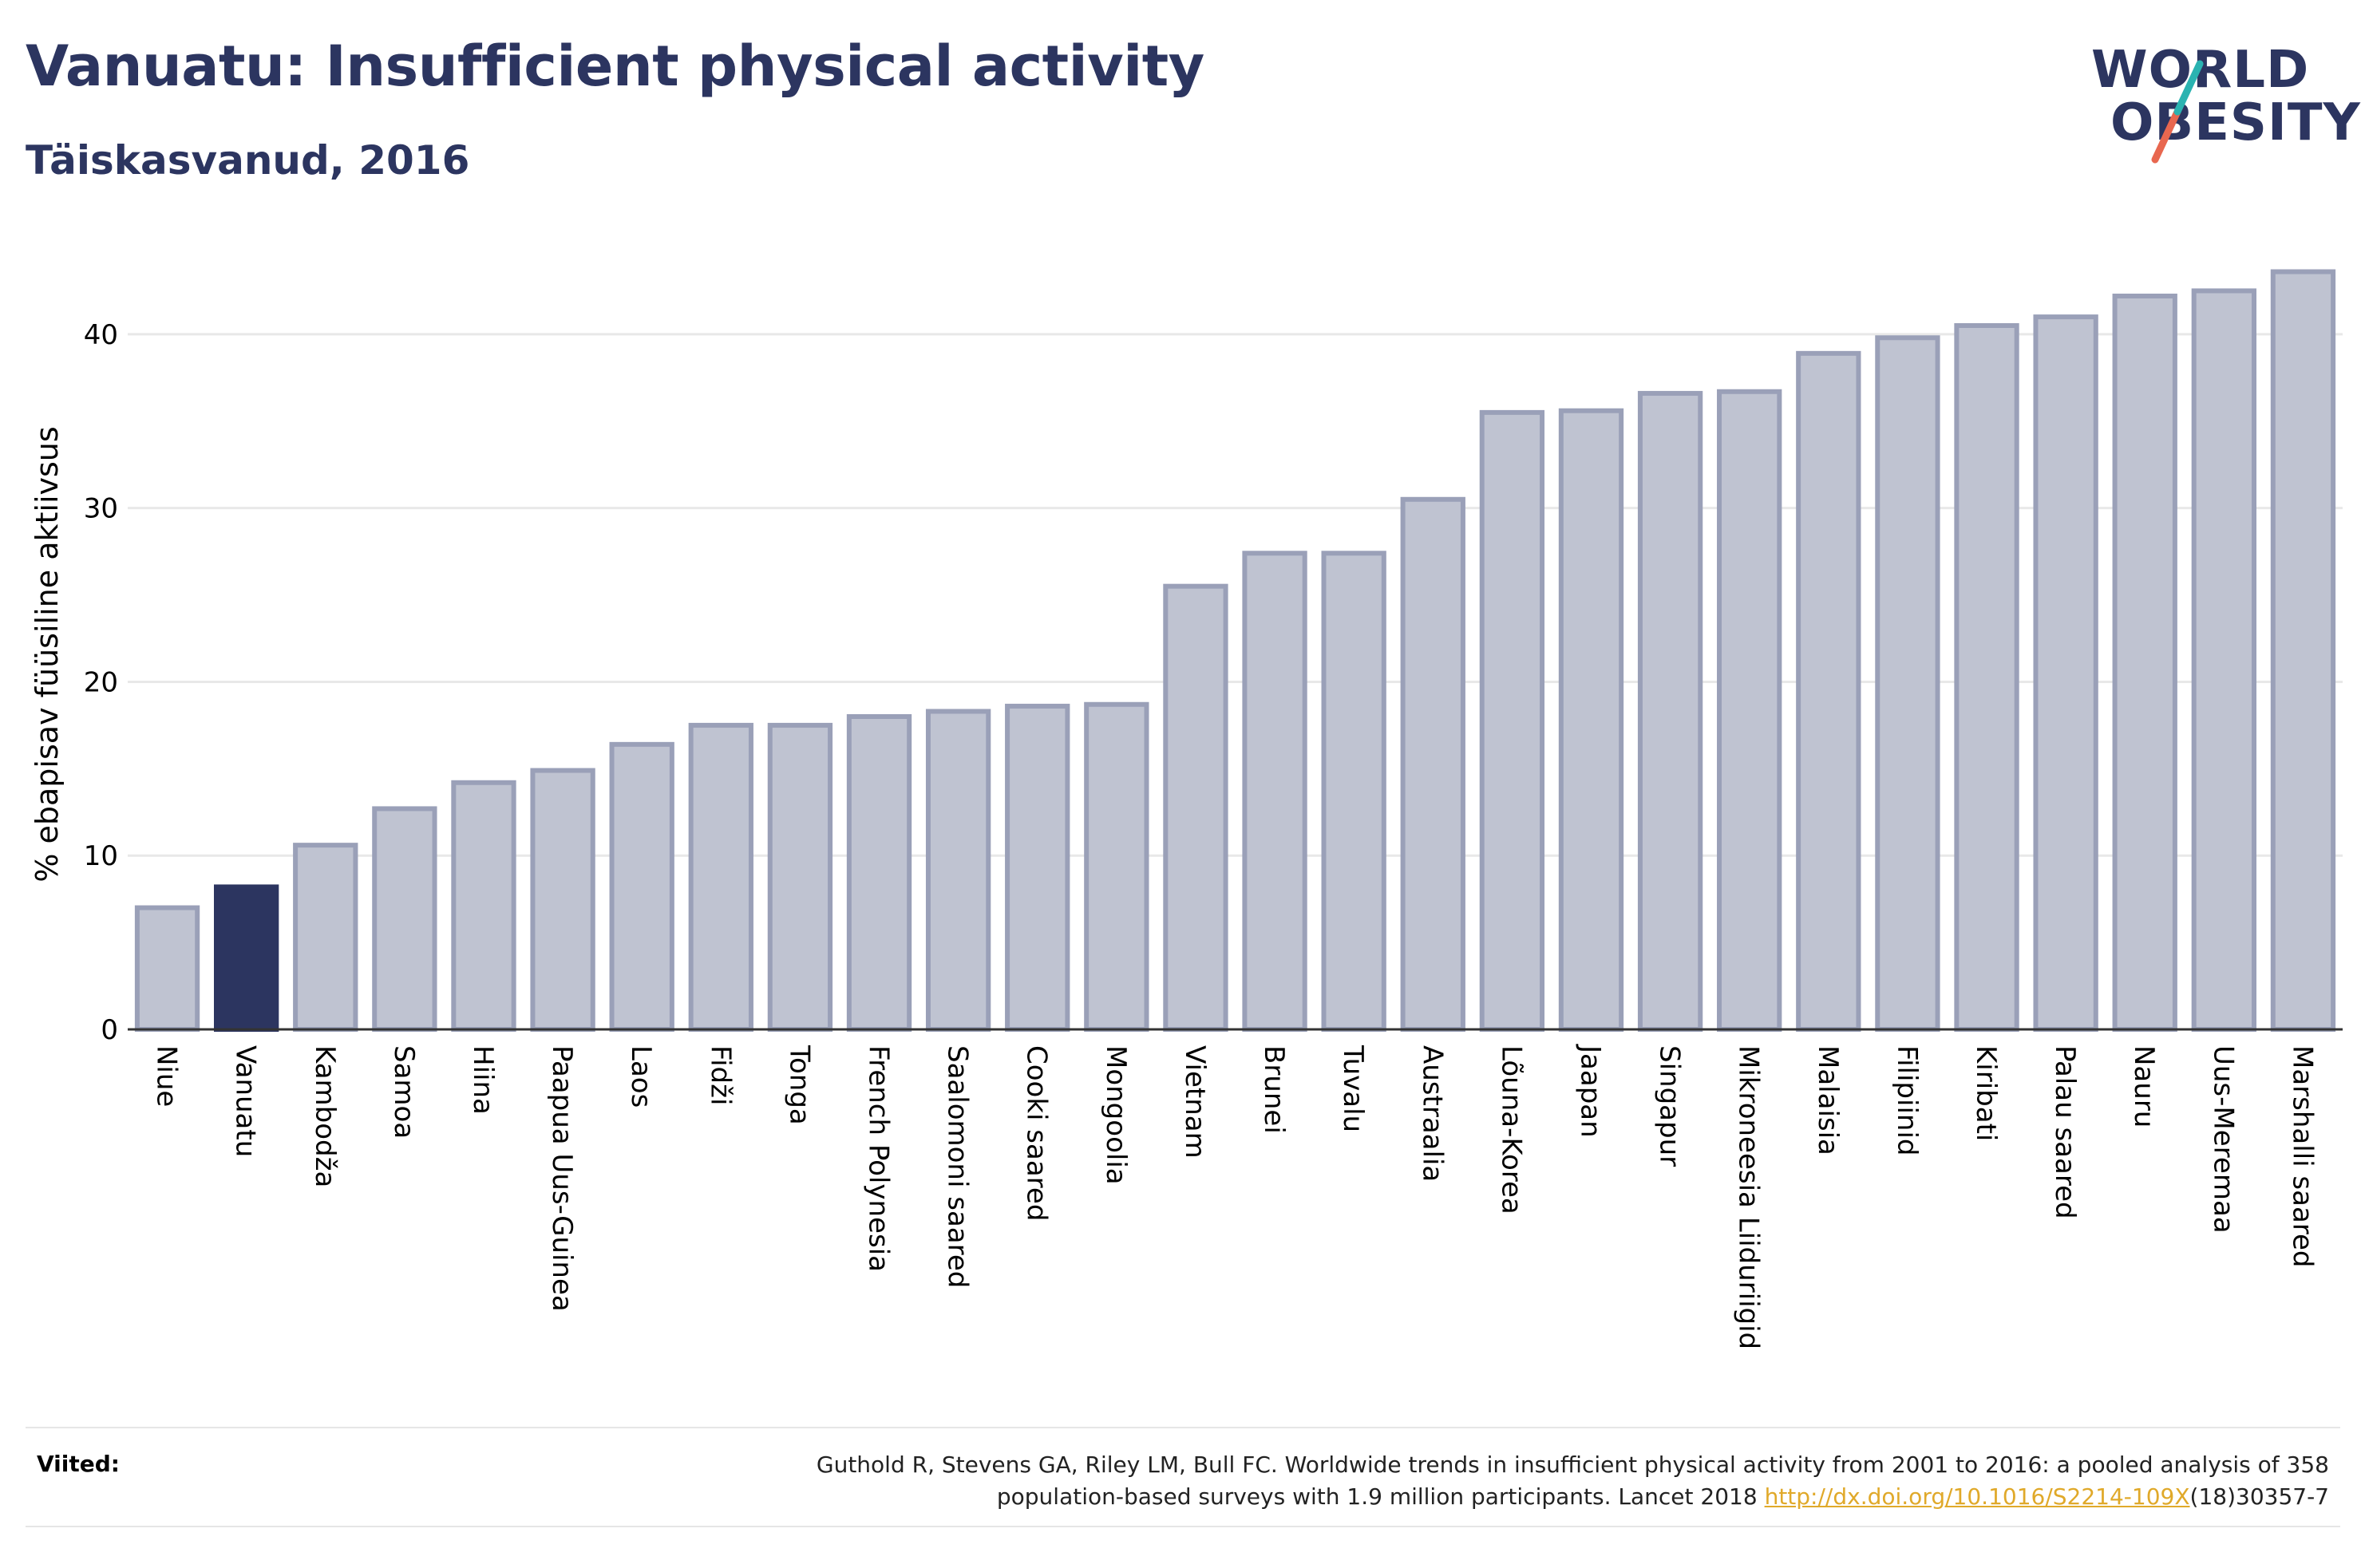  Describe the element at coordinates (483, 1080) in the screenshot. I see `x-tick-label: Hiina` at that location.